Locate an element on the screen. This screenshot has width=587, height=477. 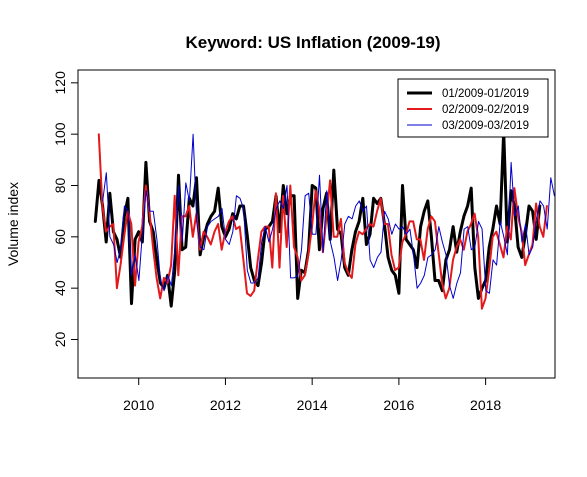
y-axis: 20 40 60 80 100 120 is located at coordinates (65, 209).